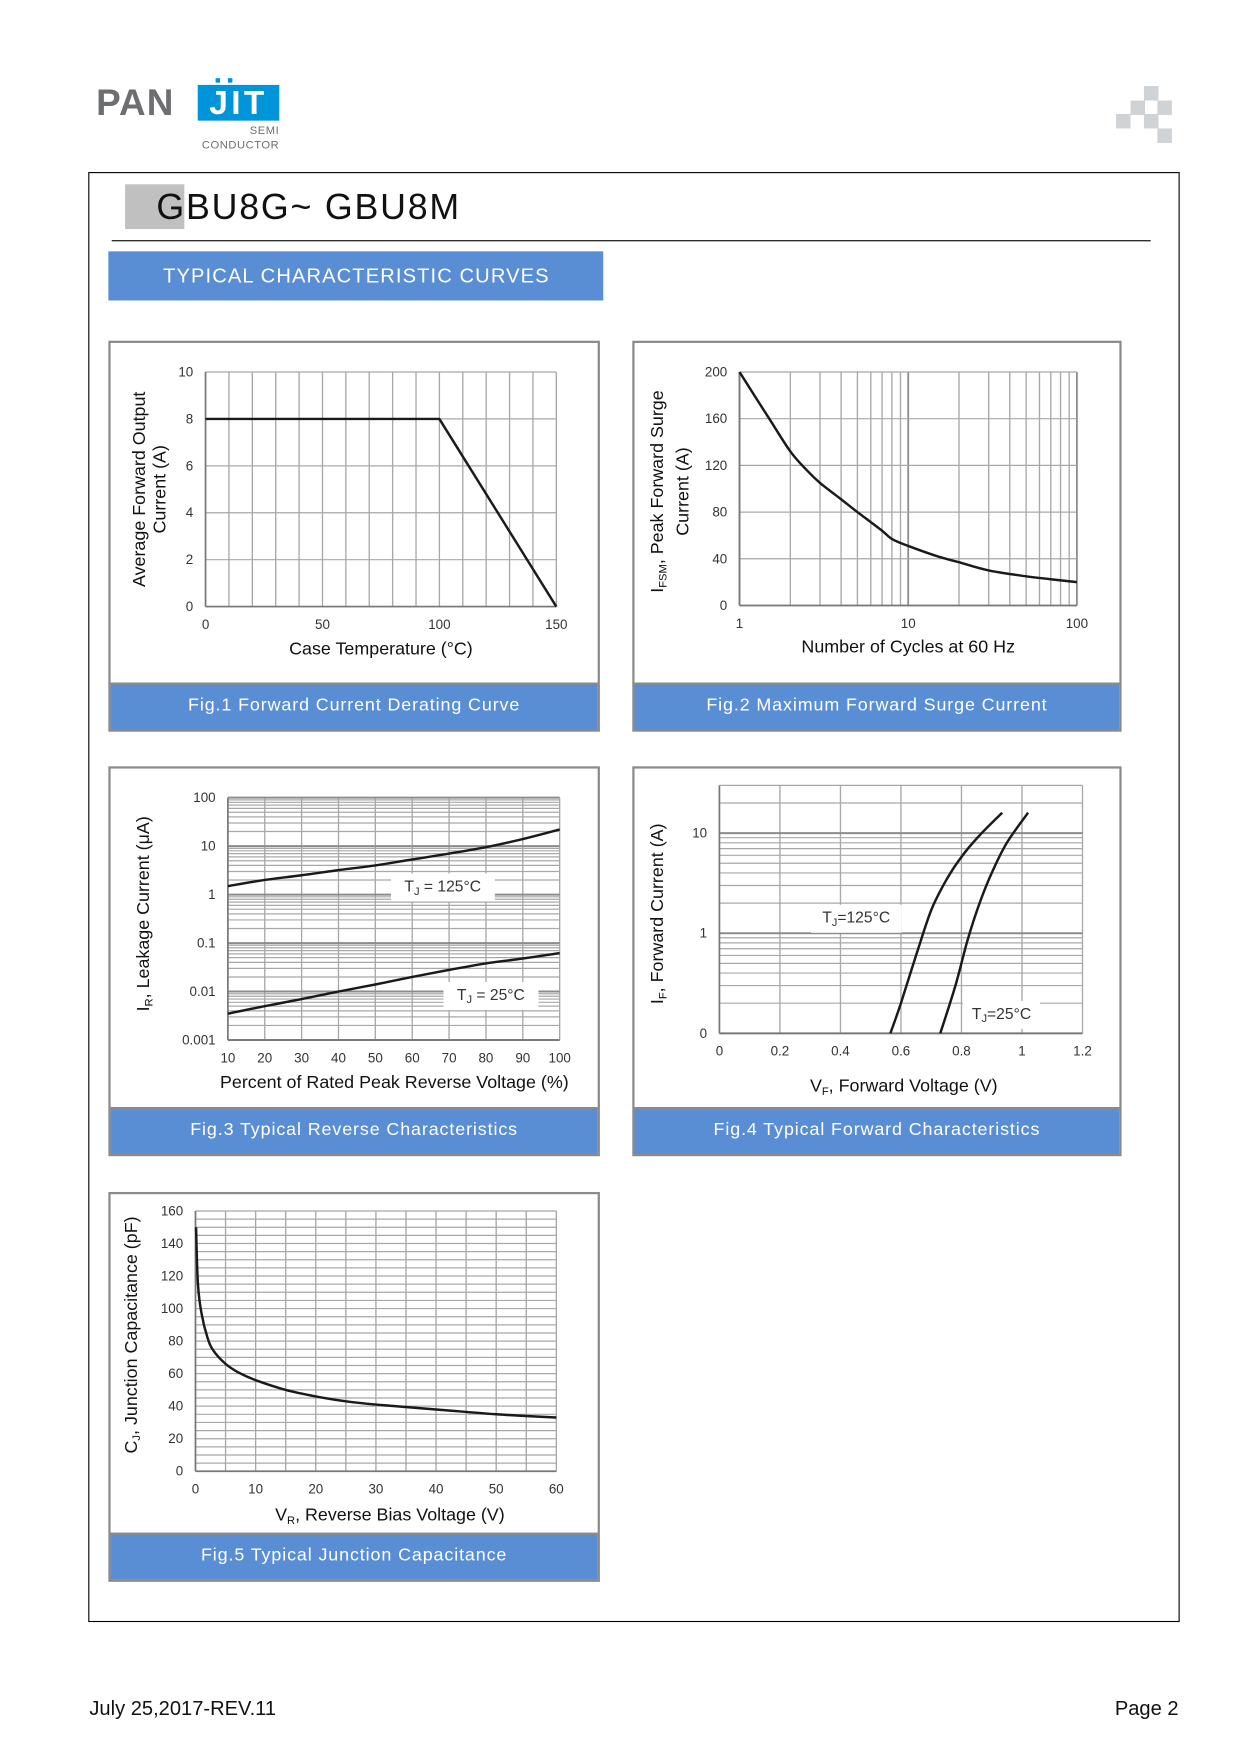 Image resolution: width=1240 pixels, height=1754 pixels. What do you see at coordinates (556, 624) in the screenshot?
I see `x-tick-label: 150` at bounding box center [556, 624].